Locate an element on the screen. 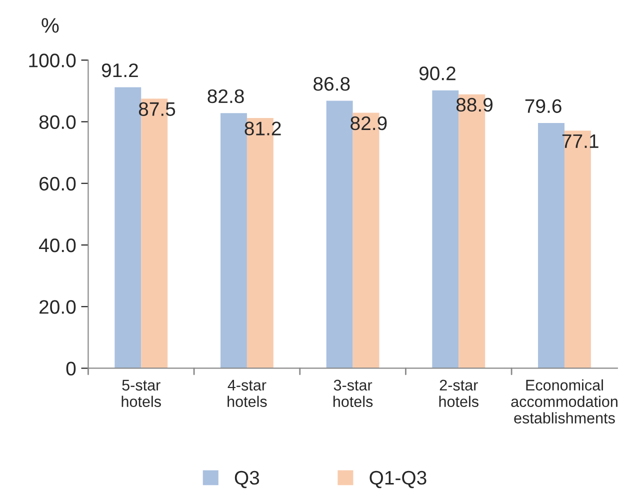  legend-label: Q3 is located at coordinates (247, 479).